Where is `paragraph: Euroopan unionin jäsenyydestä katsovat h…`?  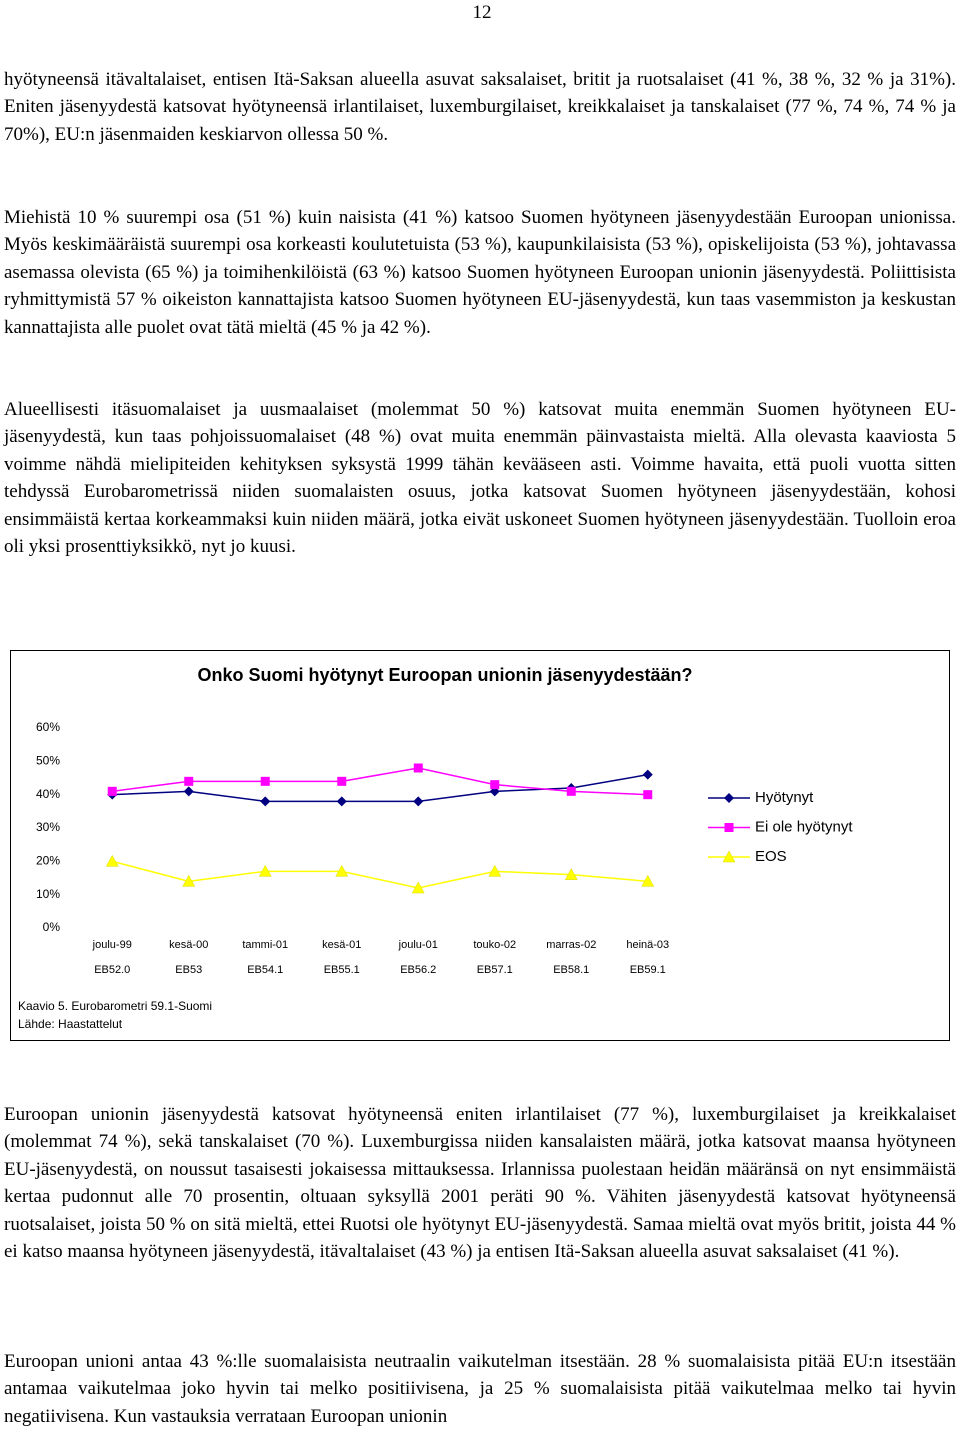
paragraph: Euroopan unionin jäsenyydestä katsovat h… is located at coordinates (480, 1183).